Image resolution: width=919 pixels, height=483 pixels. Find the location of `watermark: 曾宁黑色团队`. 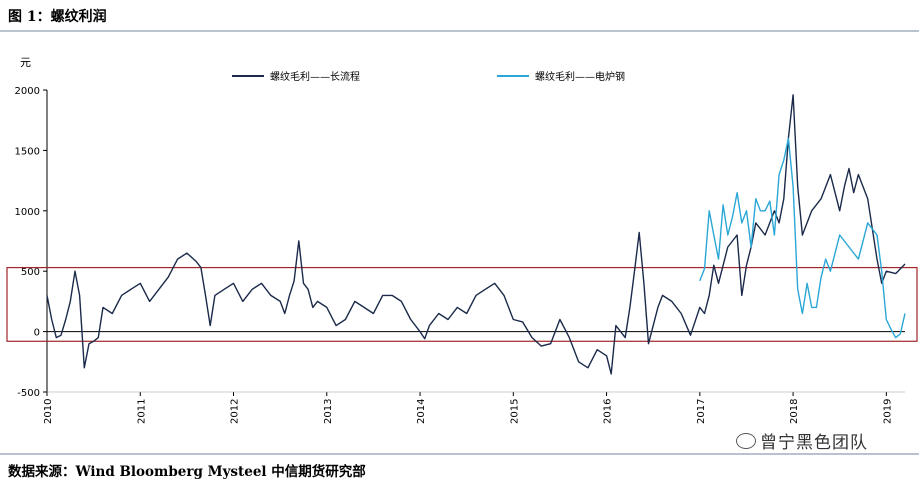

watermark: 曾宁黑色团队 is located at coordinates (802, 440).